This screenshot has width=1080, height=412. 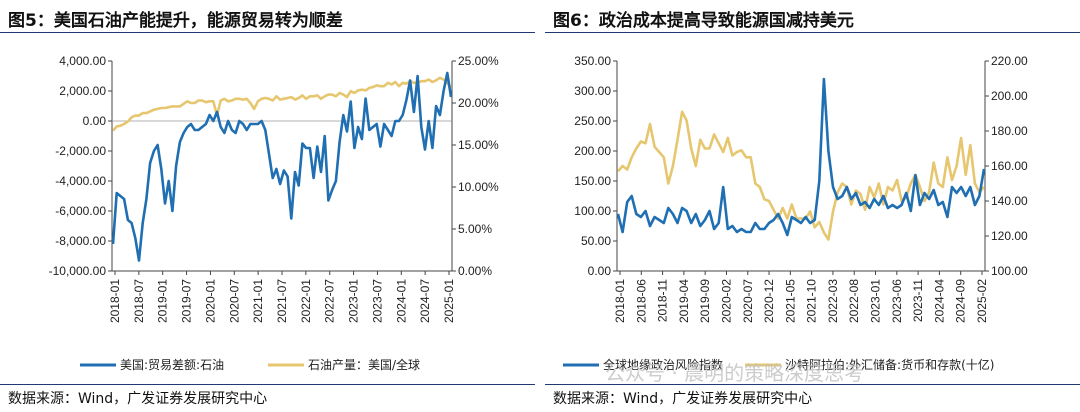 I want to click on right-tick-label: 180.00, so click(x=1009, y=131).